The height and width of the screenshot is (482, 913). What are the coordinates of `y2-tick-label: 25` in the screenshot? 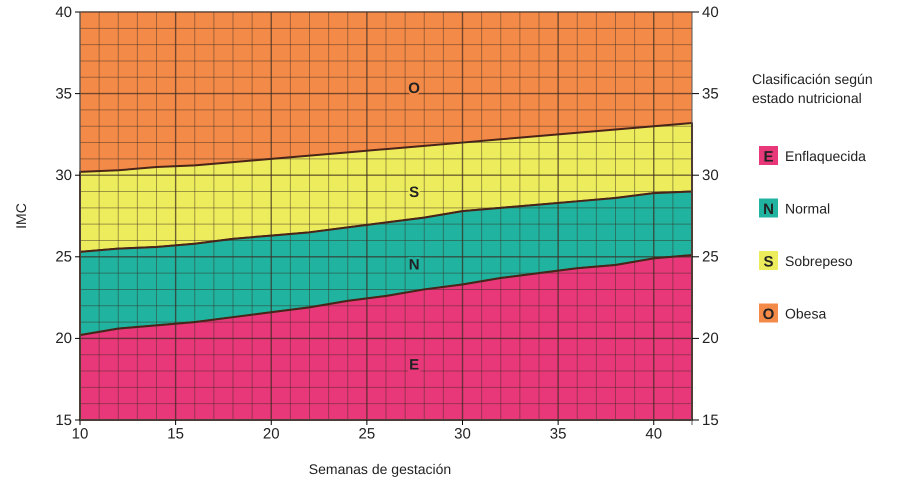 It's located at (710, 257).